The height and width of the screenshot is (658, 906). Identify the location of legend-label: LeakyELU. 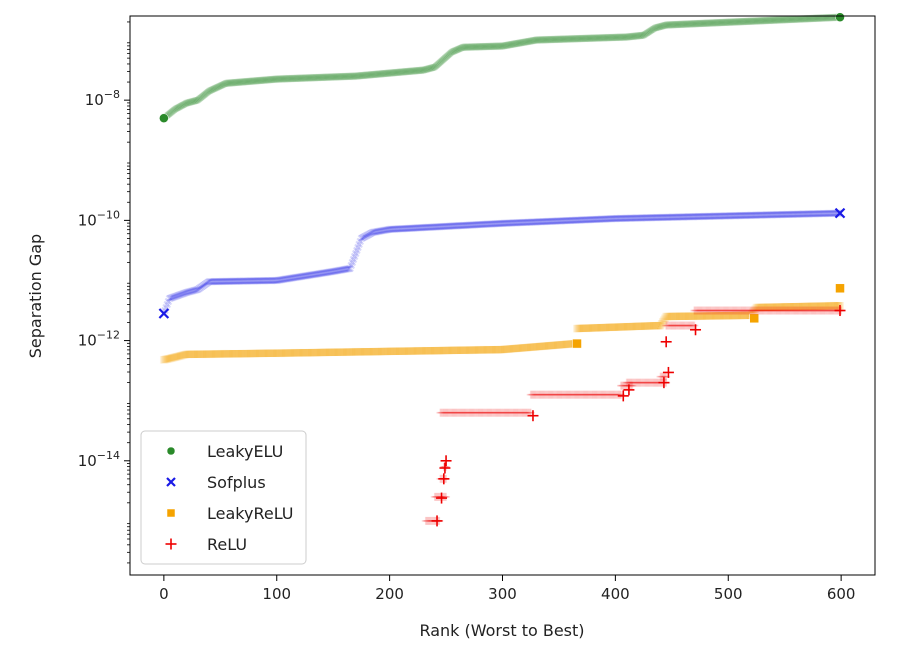
(245, 451).